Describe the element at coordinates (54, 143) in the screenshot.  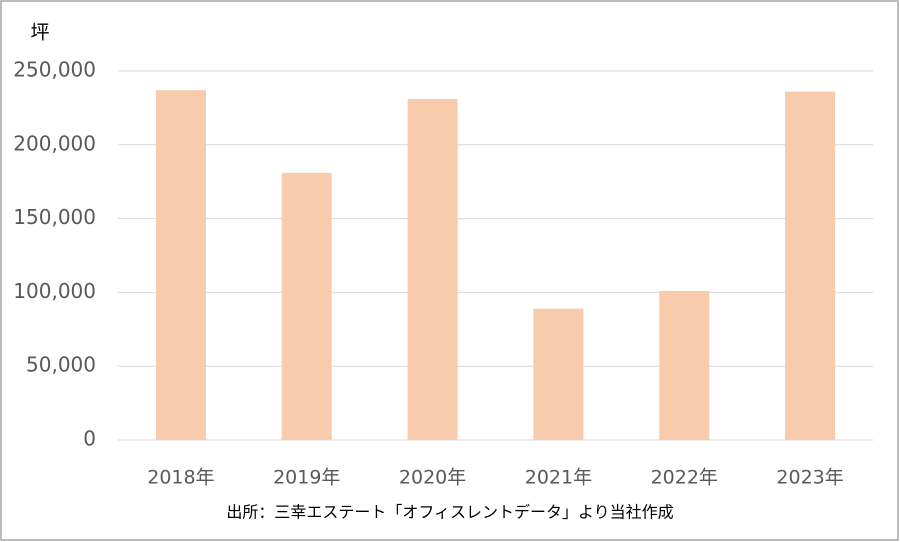
I see `y-tick-label: 200,000` at that location.